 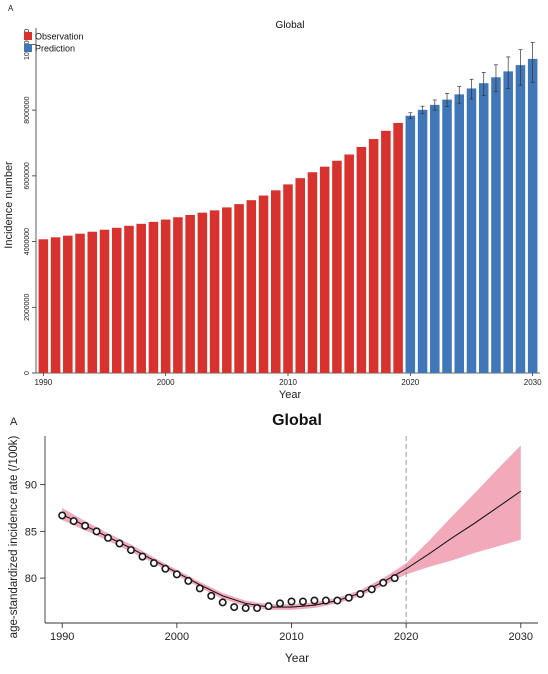 What do you see at coordinates (62, 637) in the screenshot?
I see `bottom-x-tick-label: 1990` at bounding box center [62, 637].